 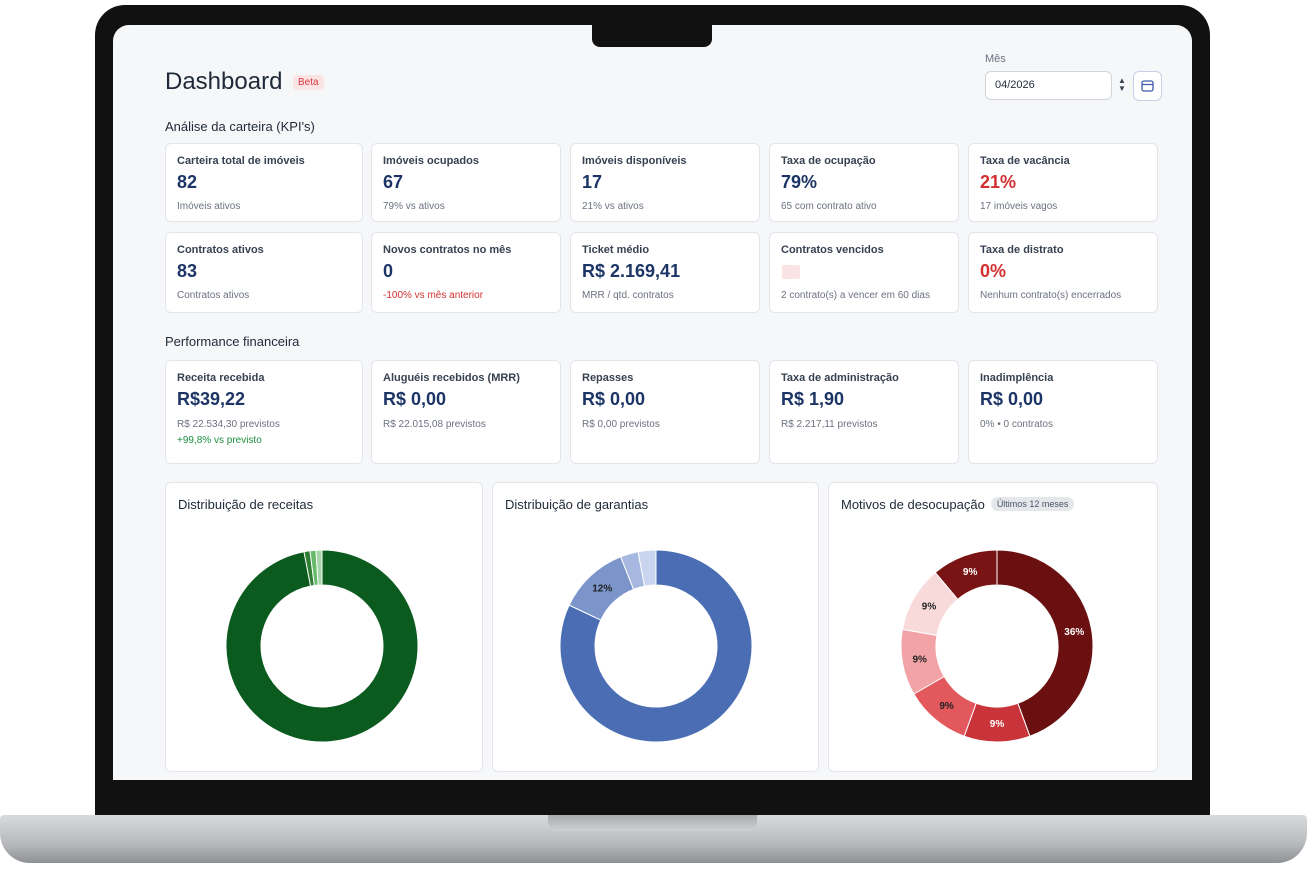 I want to click on kpi-label: Taxa de ocupação, so click(x=828, y=161).